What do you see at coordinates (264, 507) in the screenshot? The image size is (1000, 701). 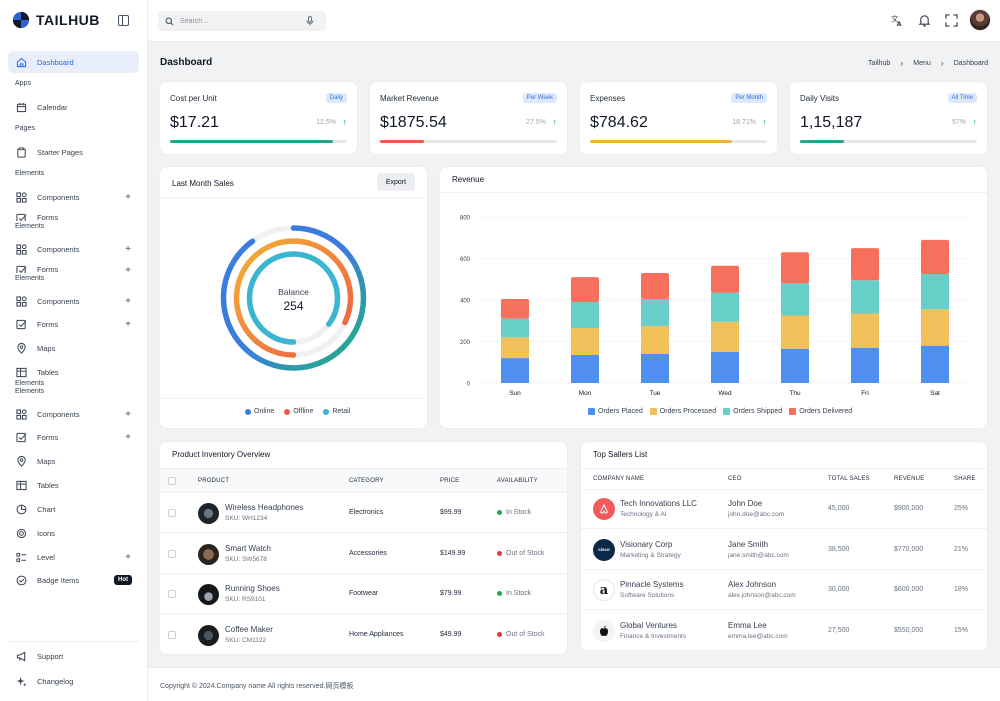 I see `product-name: Wireless Headphones` at bounding box center [264, 507].